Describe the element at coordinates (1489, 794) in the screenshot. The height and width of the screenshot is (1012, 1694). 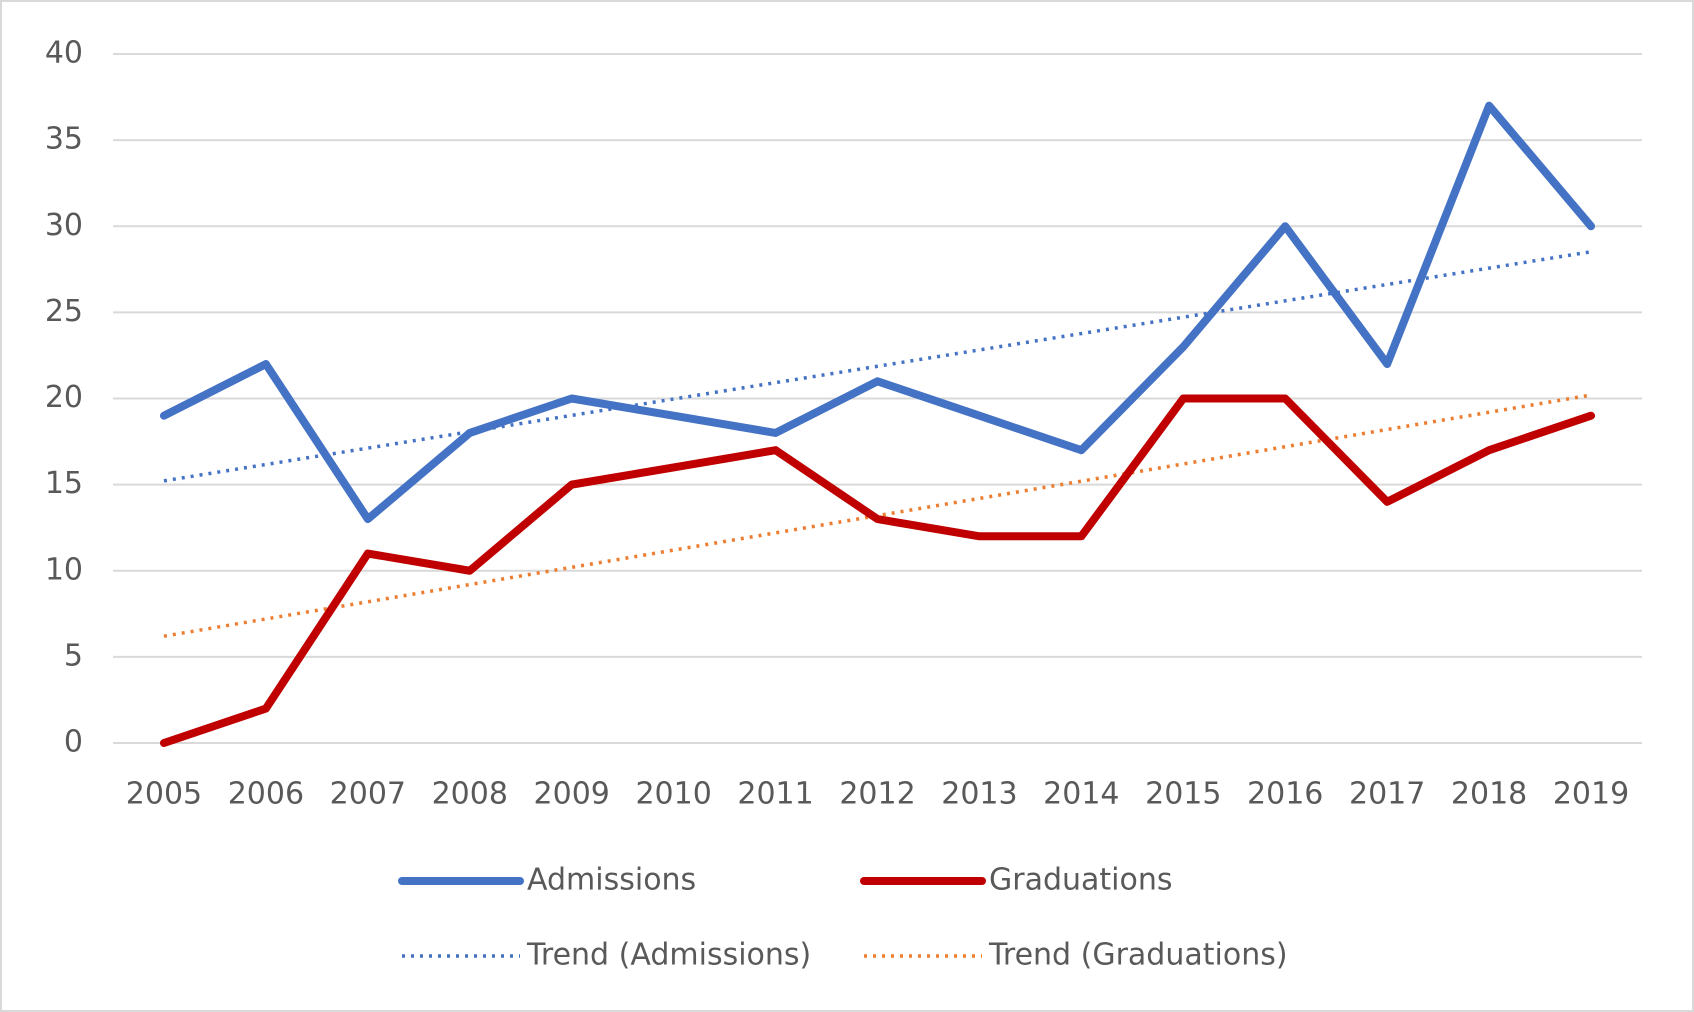
I see `x-tick-label: 2018` at that location.